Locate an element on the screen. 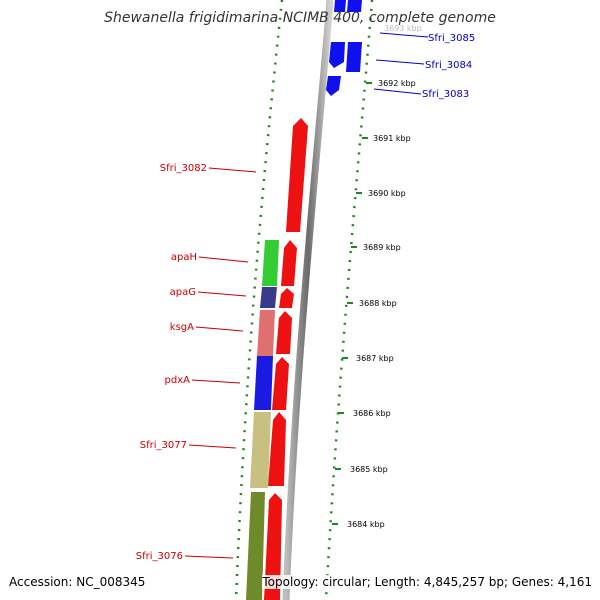 Image resolution: width=600 pixels, height=600 pixels. leader-apaG is located at coordinates (222, 294).